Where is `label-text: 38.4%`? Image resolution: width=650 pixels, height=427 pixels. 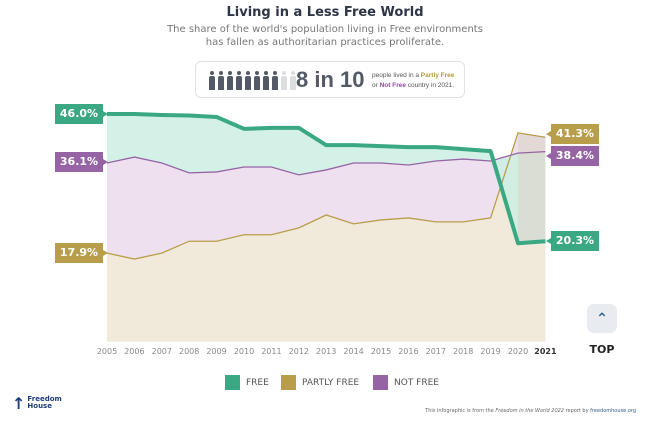
label-text: 38.4% is located at coordinates (575, 155).